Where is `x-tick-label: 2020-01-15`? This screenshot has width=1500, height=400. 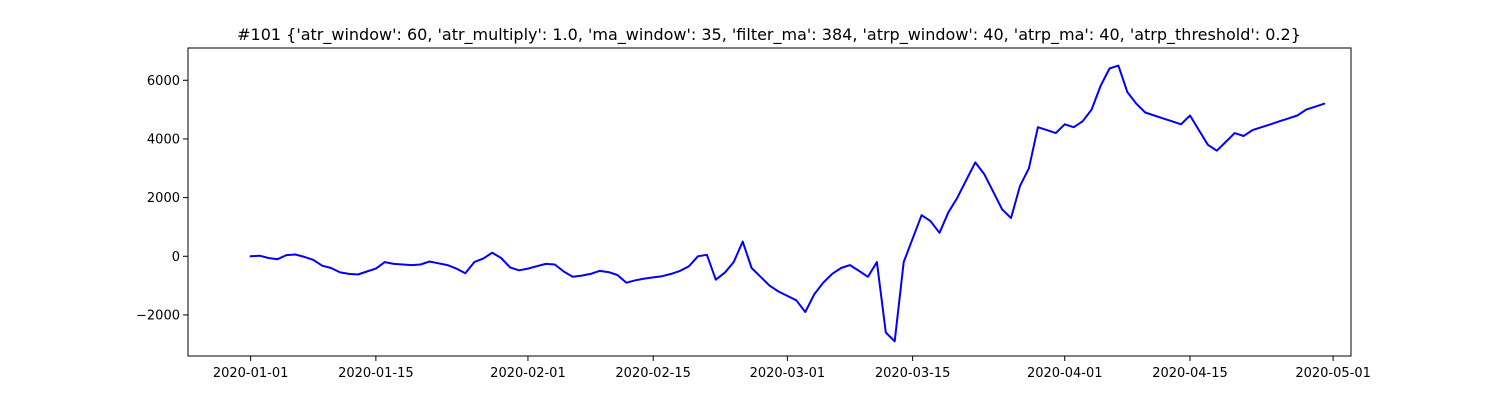 x-tick-label: 2020-01-15 is located at coordinates (376, 373).